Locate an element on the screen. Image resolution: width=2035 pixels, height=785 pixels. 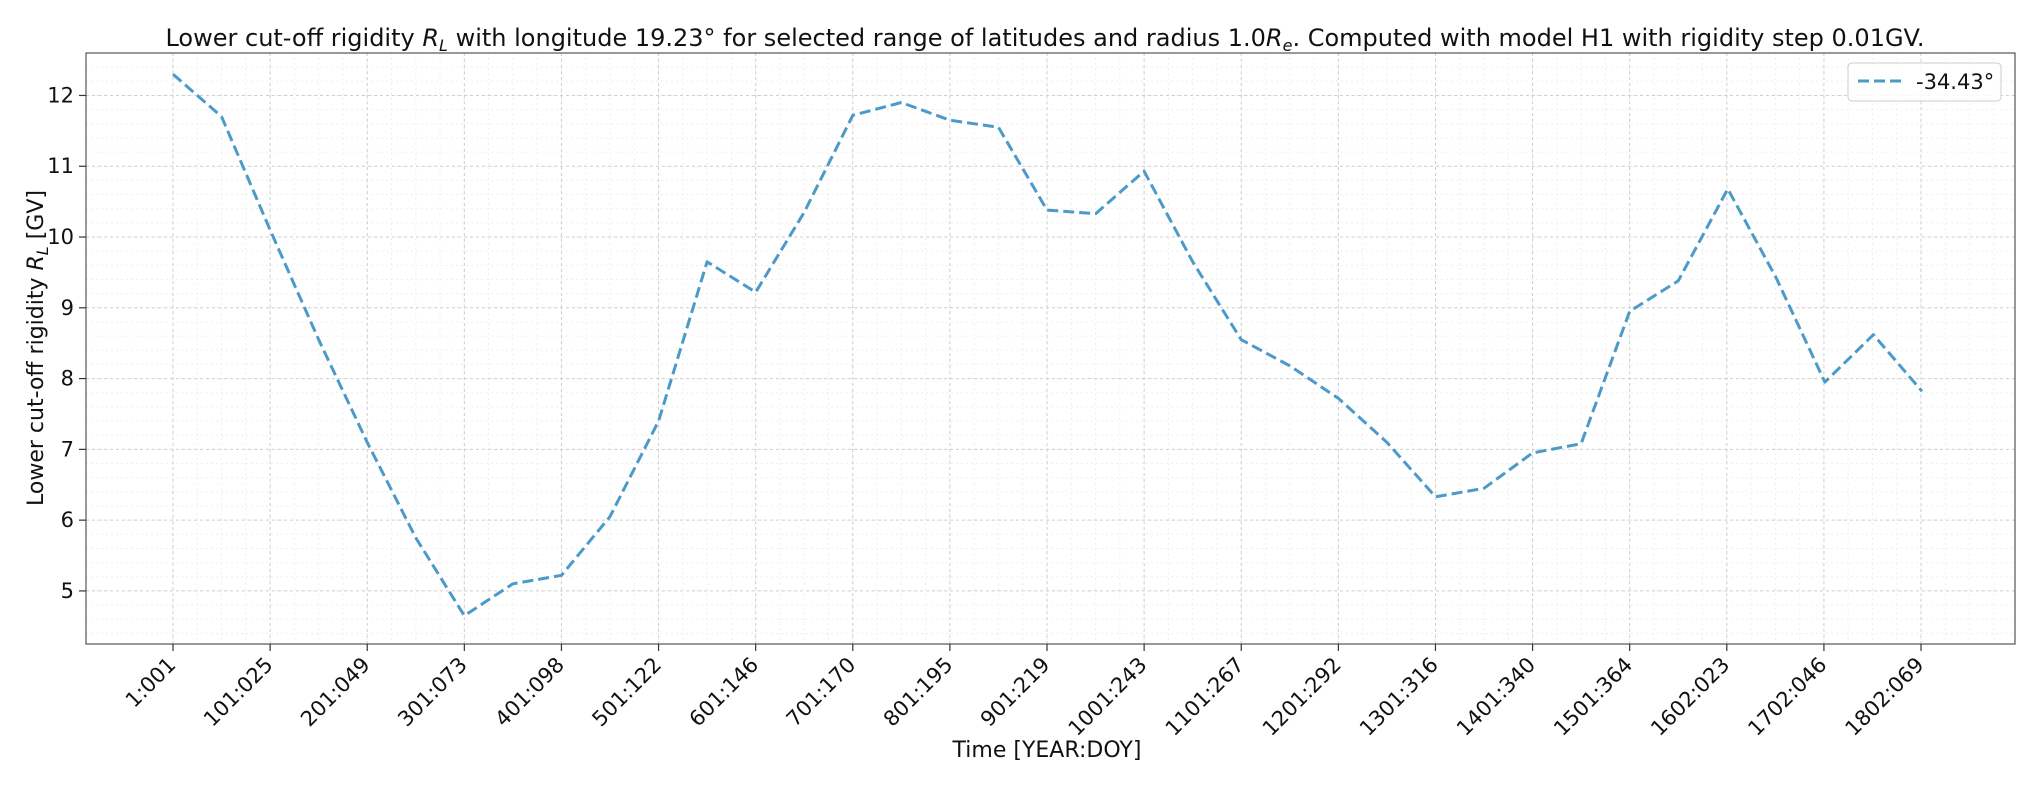
x-tick-label: 1702:046 is located at coordinates (1787, 697).